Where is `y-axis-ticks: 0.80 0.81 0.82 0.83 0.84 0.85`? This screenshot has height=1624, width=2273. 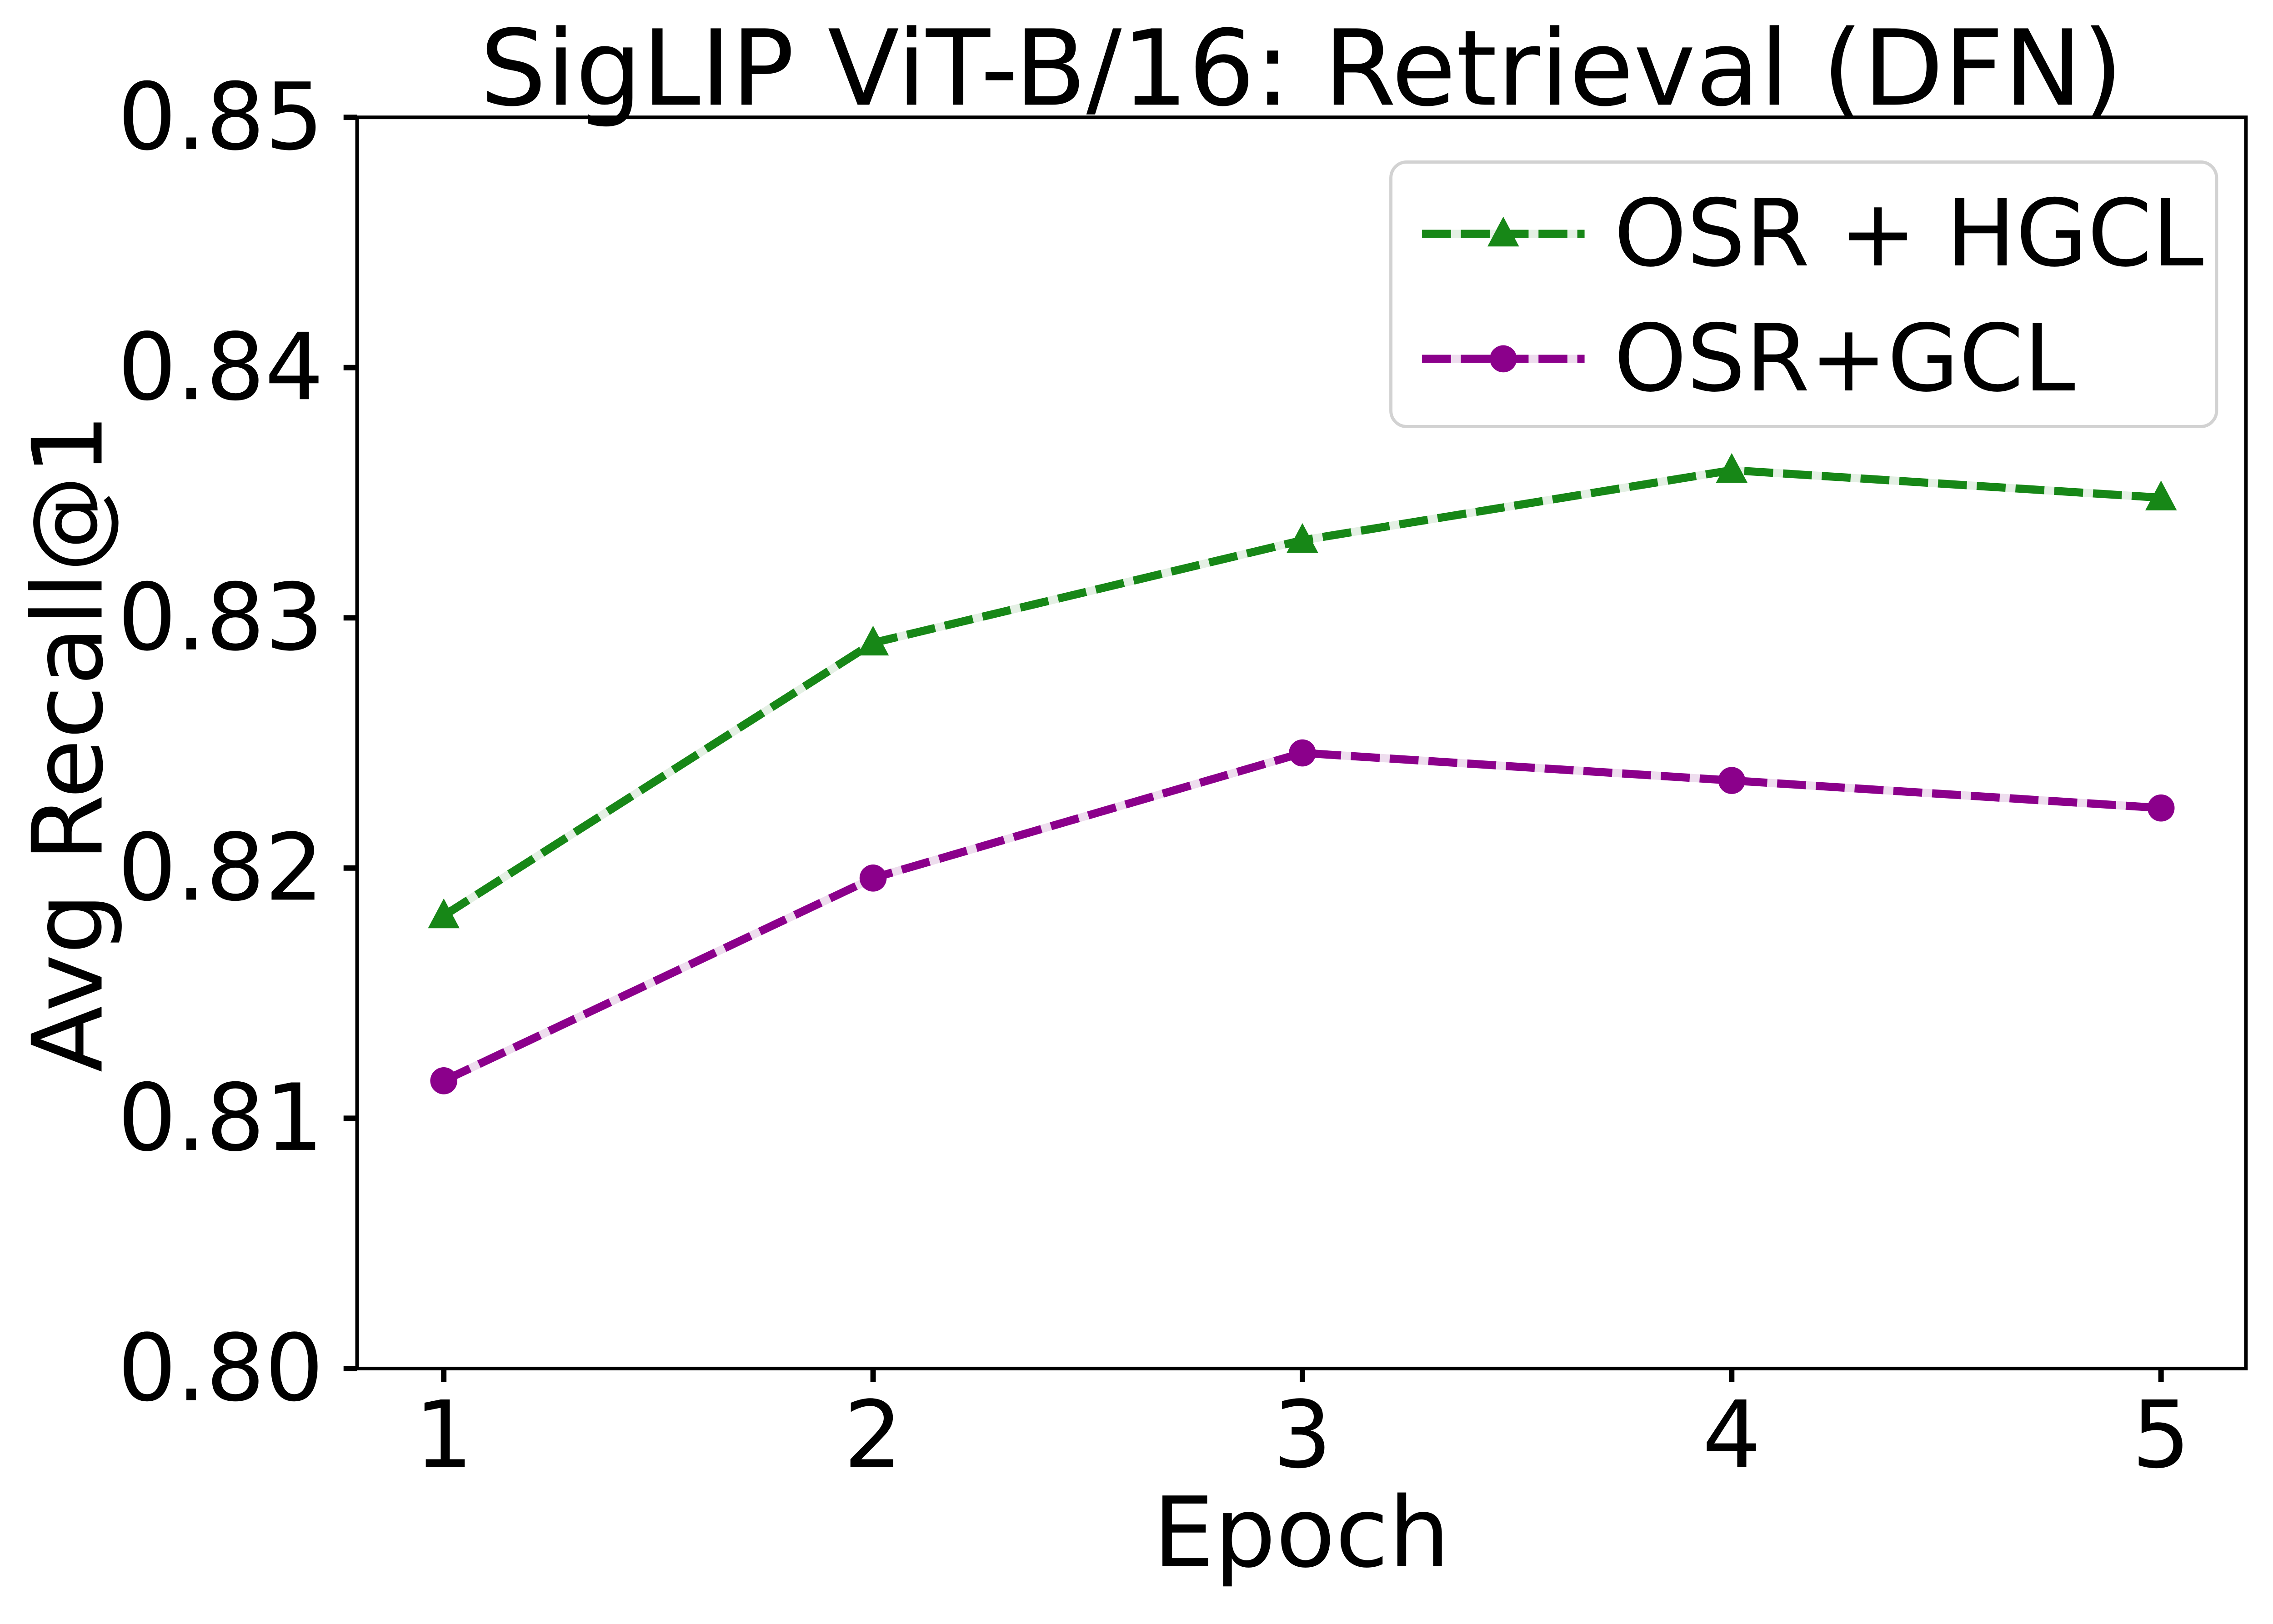
y-axis-ticks: 0.80 0.81 0.82 0.83 0.84 0.85 is located at coordinates (237, 743).